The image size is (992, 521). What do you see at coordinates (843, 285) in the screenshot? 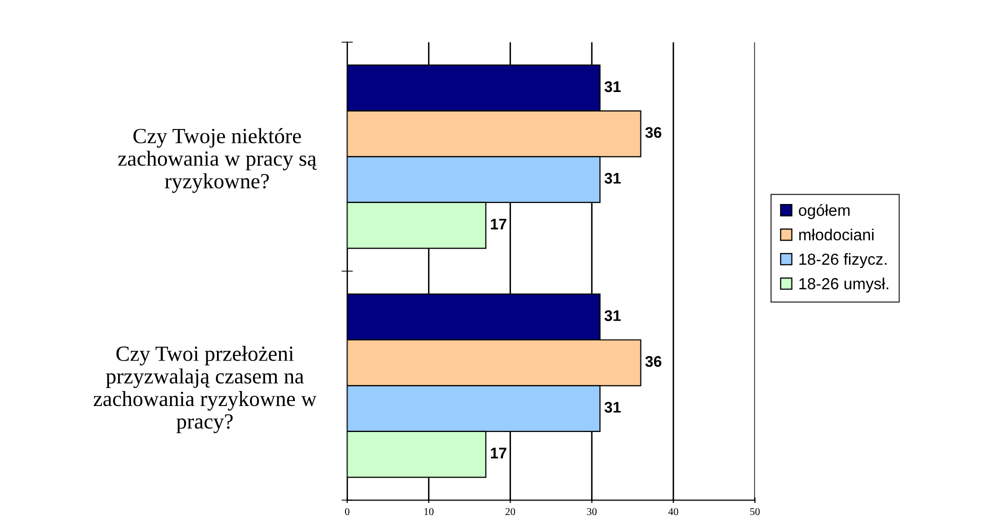
I see `legend-label: 18-26 umysł.` at bounding box center [843, 285].